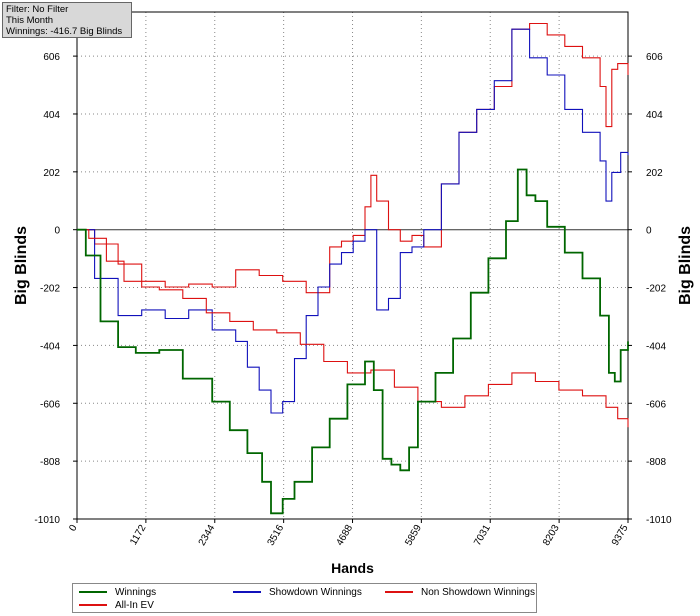 The width and height of the screenshot is (700, 616). Describe the element at coordinates (685, 265) in the screenshot. I see `y-axis-label-right: Big Blinds` at that location.